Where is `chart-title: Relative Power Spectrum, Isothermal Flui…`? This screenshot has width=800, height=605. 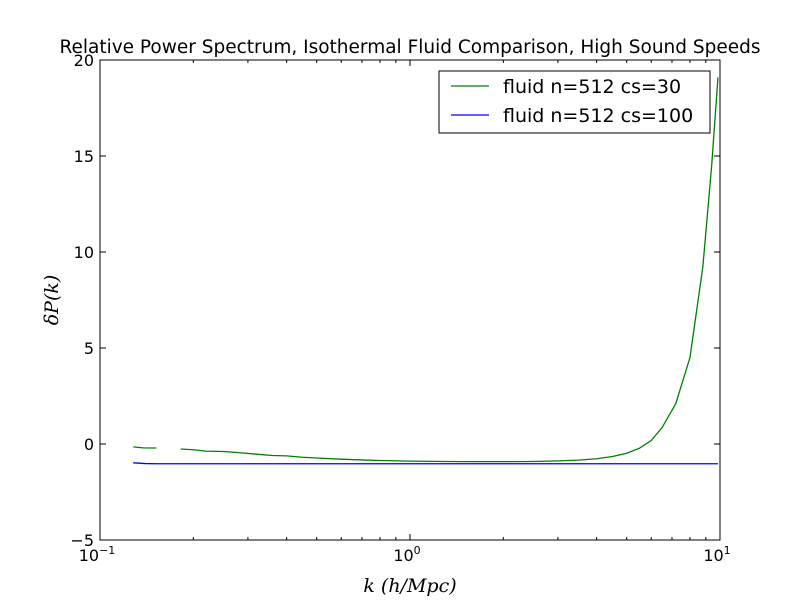 chart-title: Relative Power Spectrum, Isothermal Flui… is located at coordinates (409, 47).